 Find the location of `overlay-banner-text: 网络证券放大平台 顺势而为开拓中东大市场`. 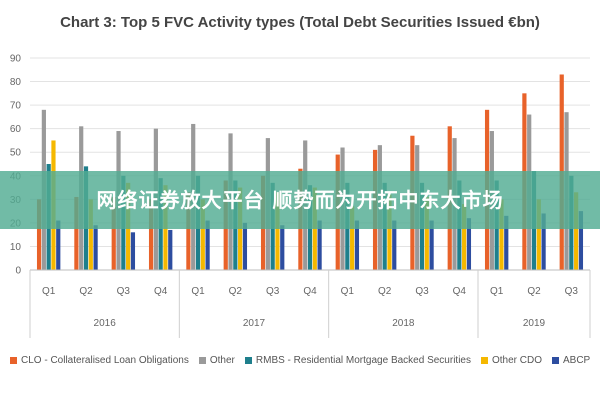

overlay-banner-text: 网络证券放大平台 顺势而为开拓中东大市场 is located at coordinates (300, 200).